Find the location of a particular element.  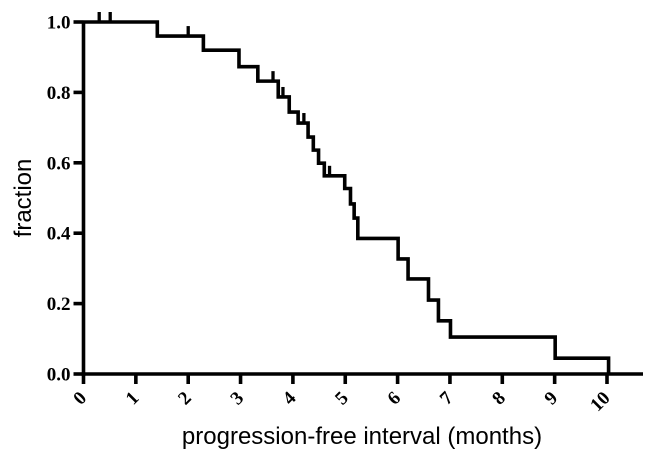

y-tick-label: 0.6 is located at coordinates (59, 163).